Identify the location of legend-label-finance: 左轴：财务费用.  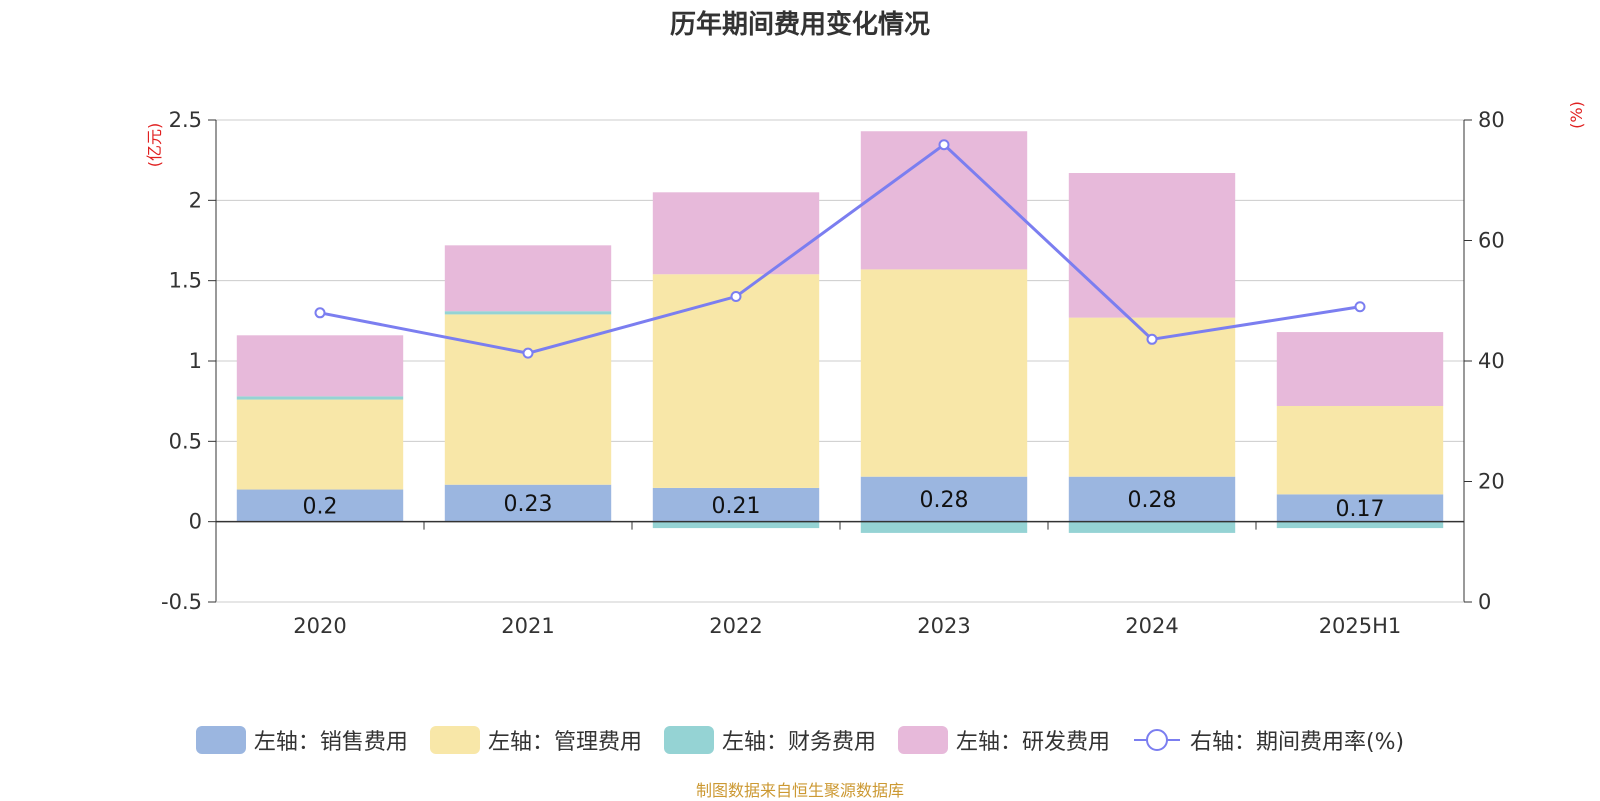
(798, 742).